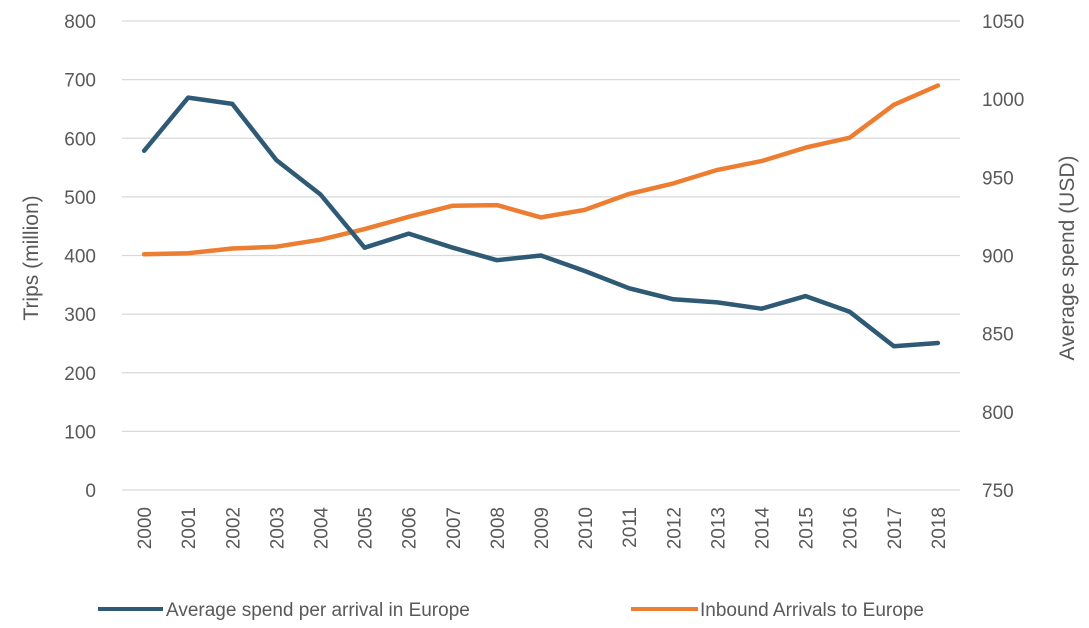  What do you see at coordinates (80, 198) in the screenshot?
I see `left-tick-label: 500` at bounding box center [80, 198].